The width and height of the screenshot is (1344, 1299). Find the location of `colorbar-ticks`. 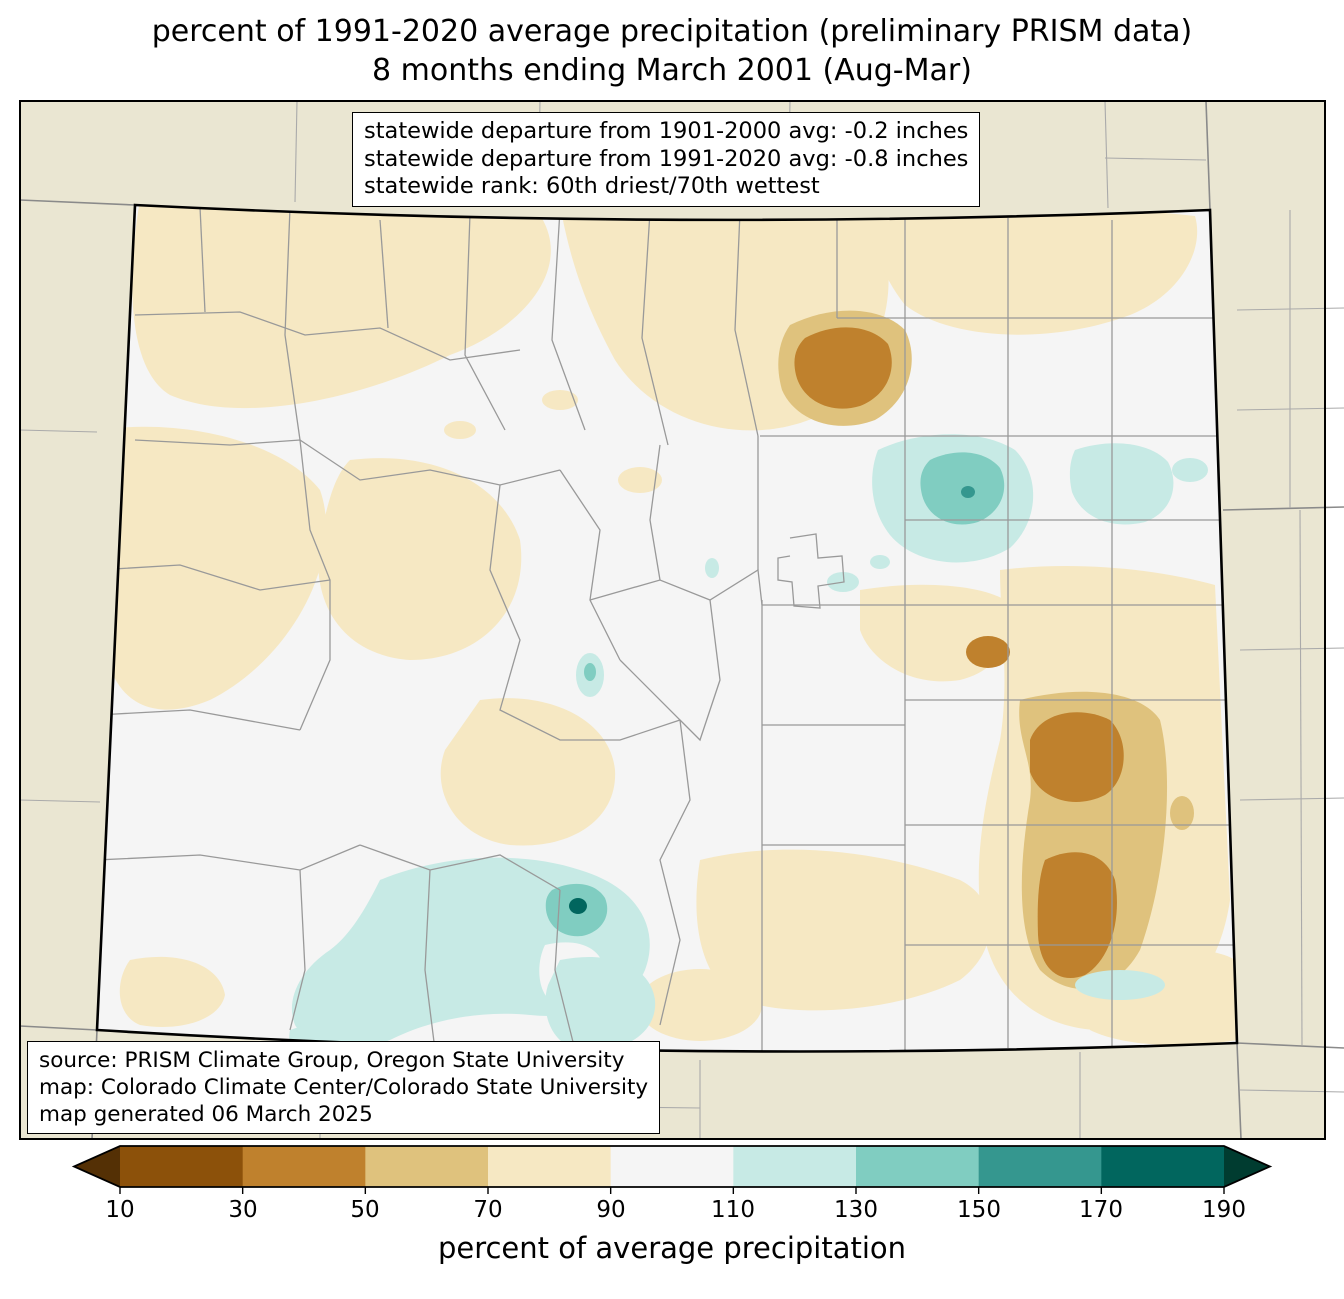

colorbar-ticks is located at coordinates (672, 1190).